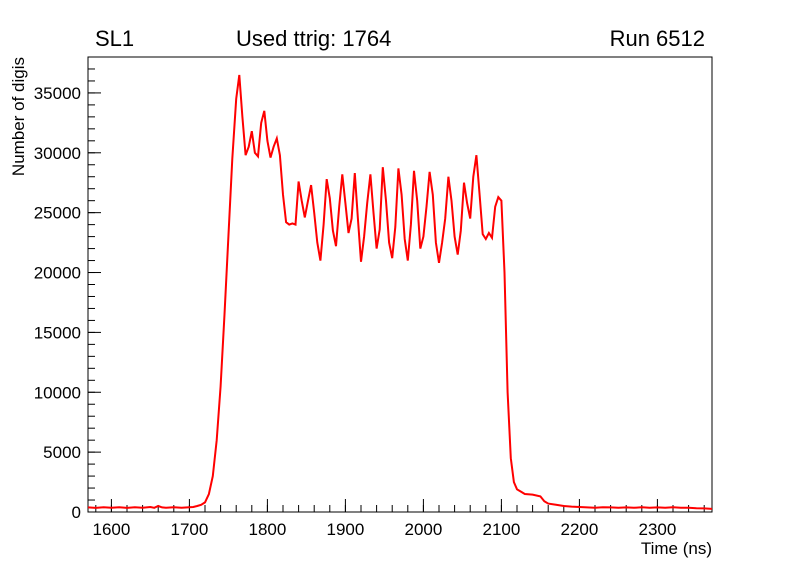  I want to click on x-axis-tick-label: 2100, so click(501, 529).